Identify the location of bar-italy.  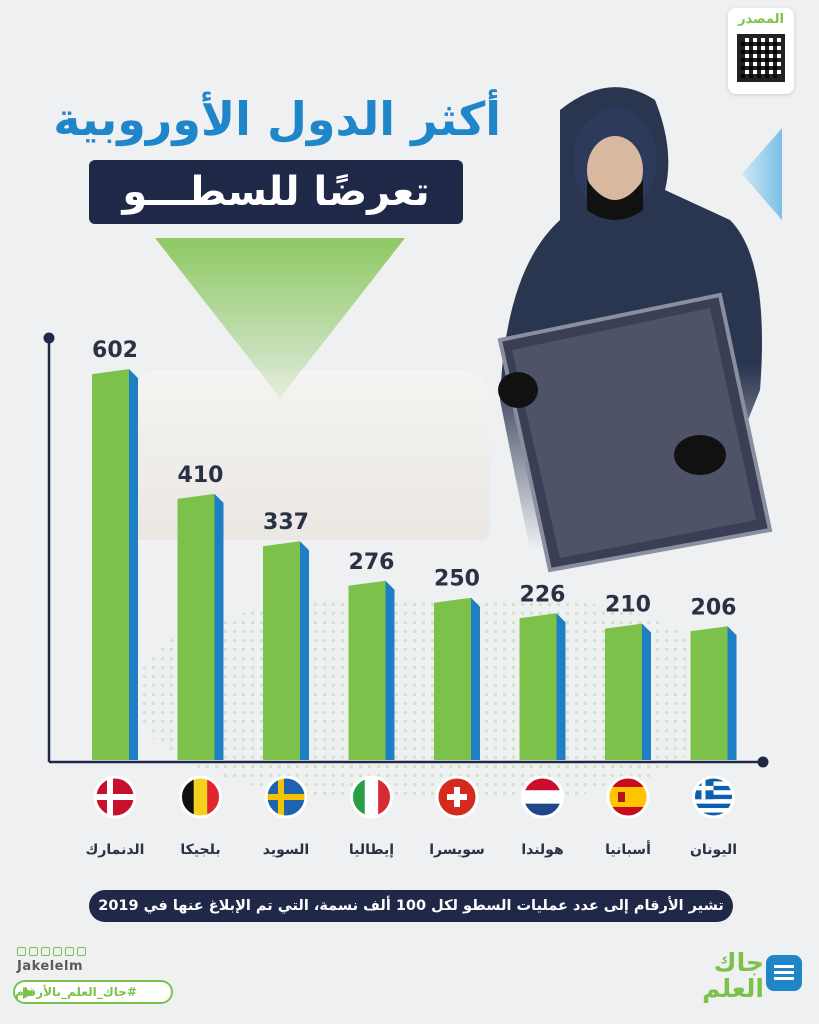
(371, 670).